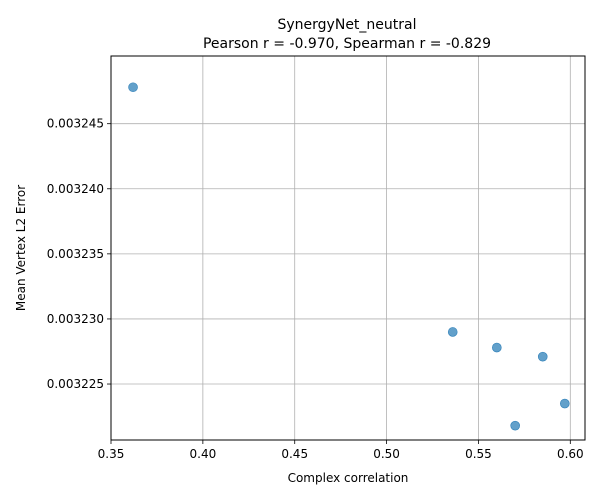  I want to click on y-tick-label: 0.003240, so click(75, 189).